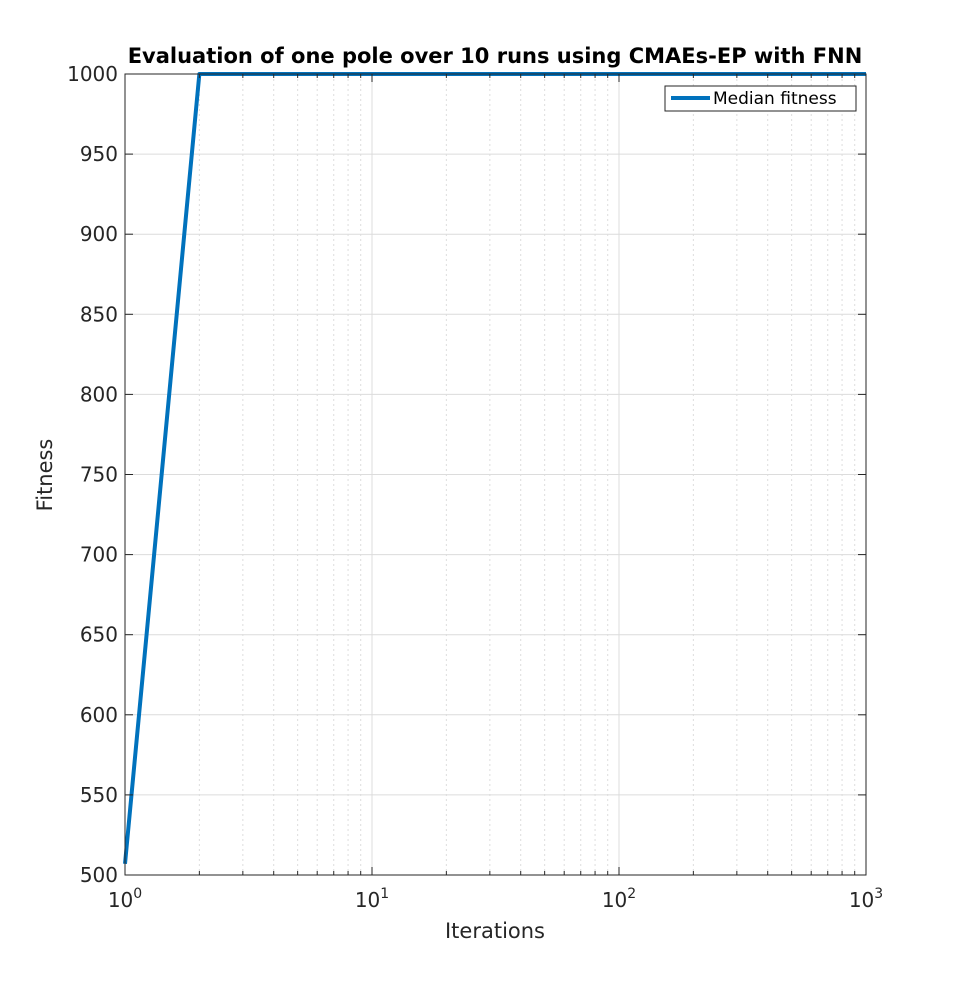 This screenshot has width=958, height=984. Describe the element at coordinates (99, 314) in the screenshot. I see `y-tick-label: 850` at that location.